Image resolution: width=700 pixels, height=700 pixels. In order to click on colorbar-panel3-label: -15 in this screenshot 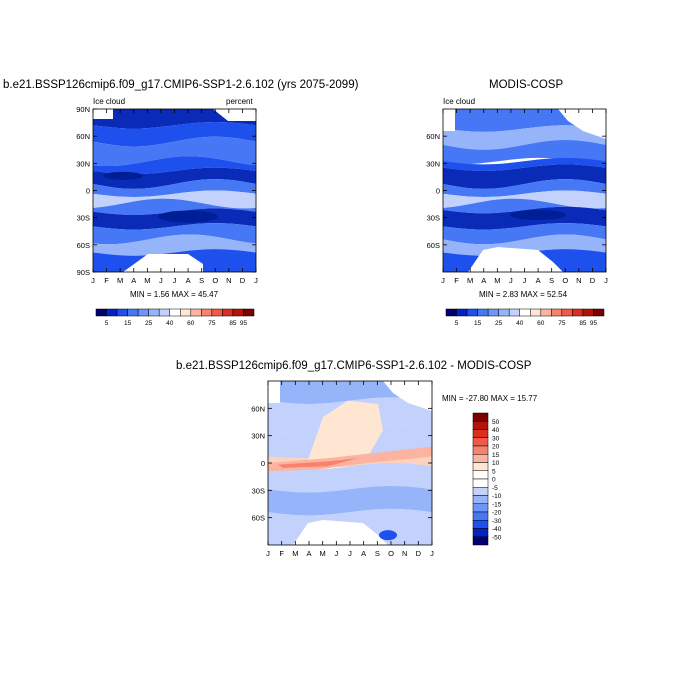, I will do `click(497, 504)`.